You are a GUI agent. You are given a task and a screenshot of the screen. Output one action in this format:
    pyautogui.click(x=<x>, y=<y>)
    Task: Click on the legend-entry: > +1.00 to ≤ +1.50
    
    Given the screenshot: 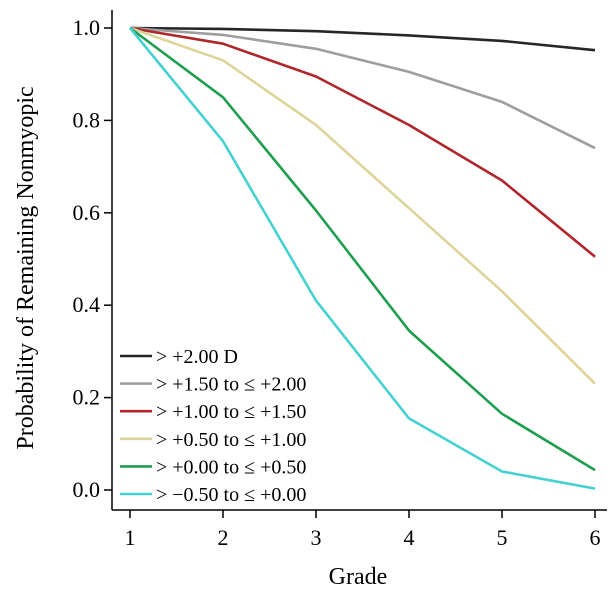 What is the action you would take?
    pyautogui.click(x=213, y=412)
    